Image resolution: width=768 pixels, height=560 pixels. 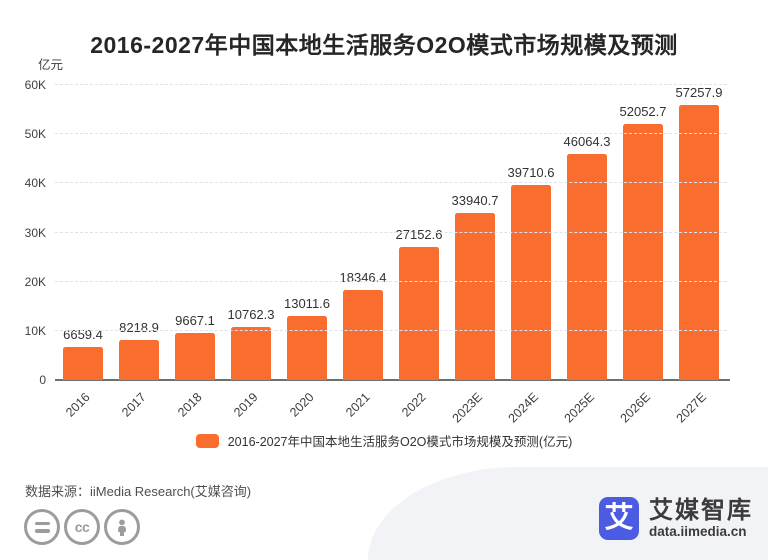 I want to click on bar-slot: 6659.4 2016, so click(x=83, y=252).